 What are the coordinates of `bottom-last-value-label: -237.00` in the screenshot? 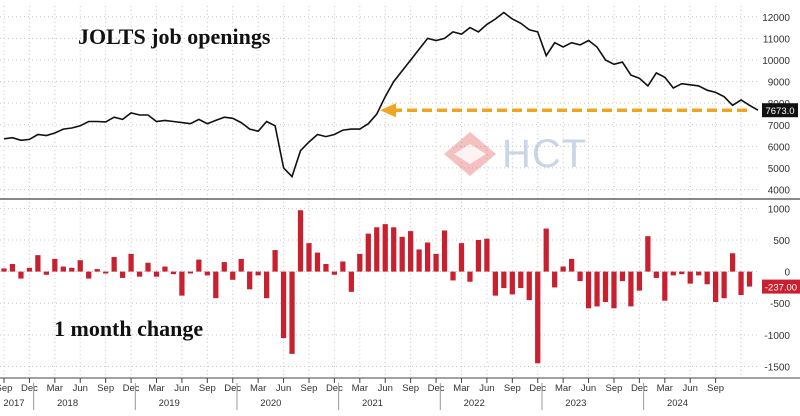 It's located at (781, 288).